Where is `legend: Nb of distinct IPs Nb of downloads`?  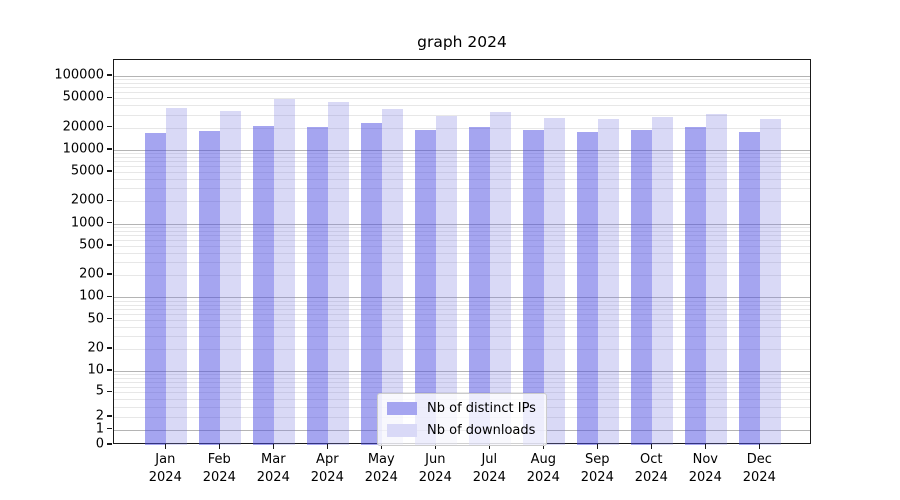 legend: Nb of distinct IPs Nb of downloads is located at coordinates (462, 419).